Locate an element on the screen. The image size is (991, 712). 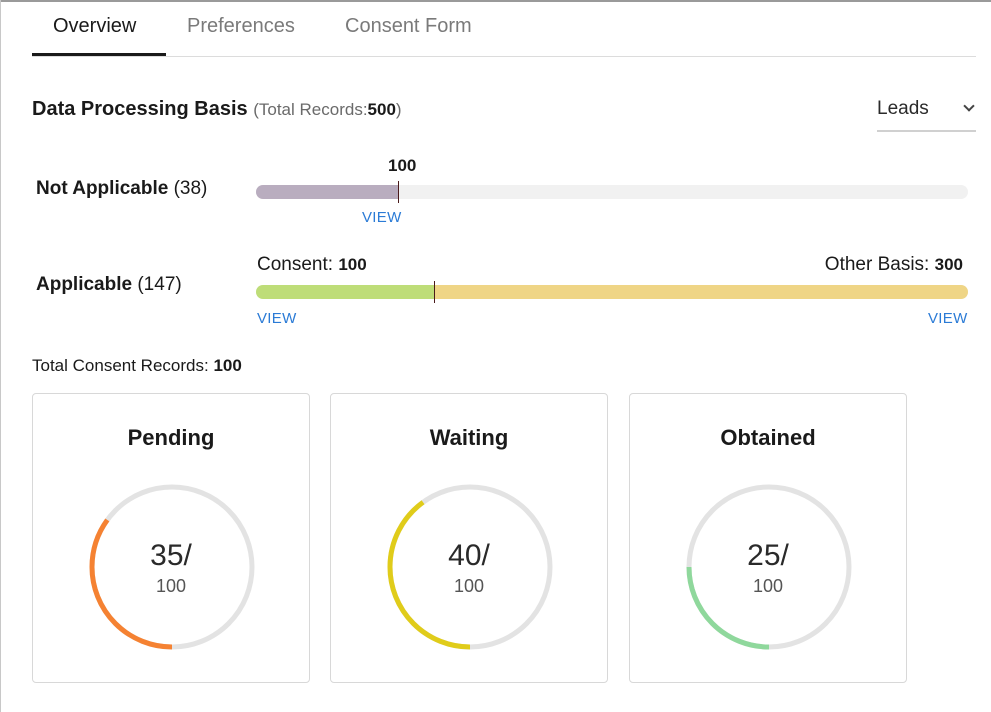
waiting-donut-arc is located at coordinates (470, 567).